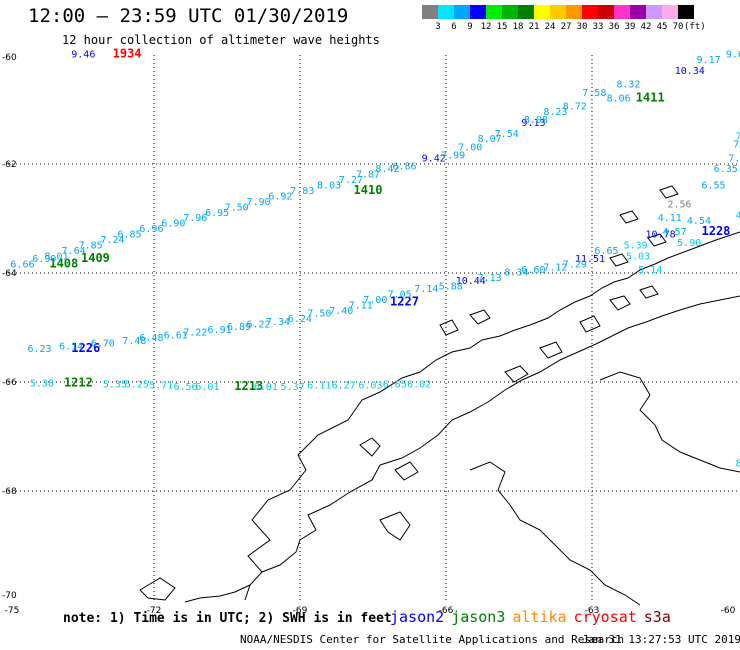 The image size is (740, 650). Describe the element at coordinates (83, 55) in the screenshot. I see `swh-value: 9.46` at that location.